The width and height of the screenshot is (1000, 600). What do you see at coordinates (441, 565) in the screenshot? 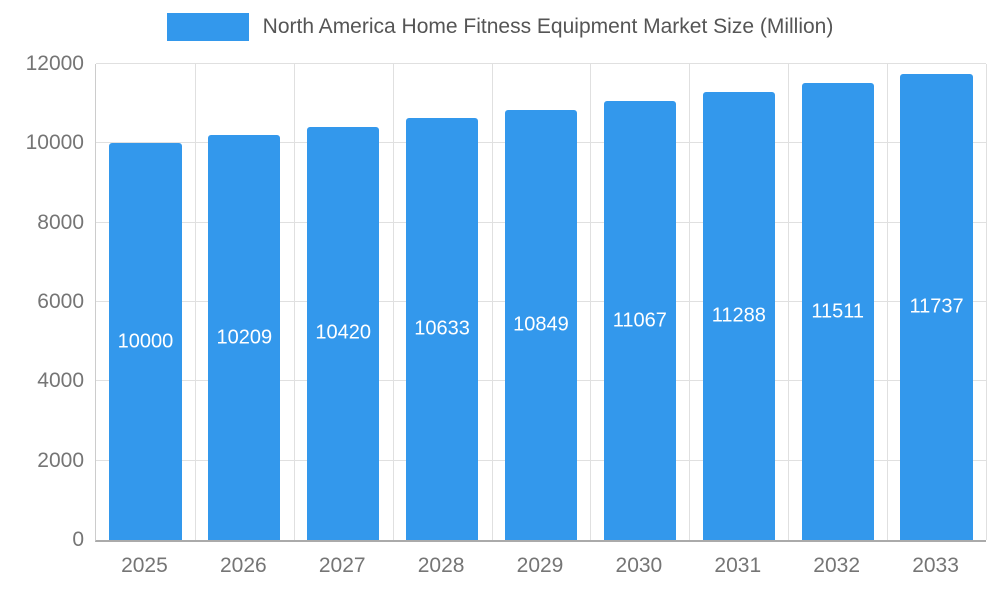
I see `x-tick-label: 2028` at bounding box center [441, 565].